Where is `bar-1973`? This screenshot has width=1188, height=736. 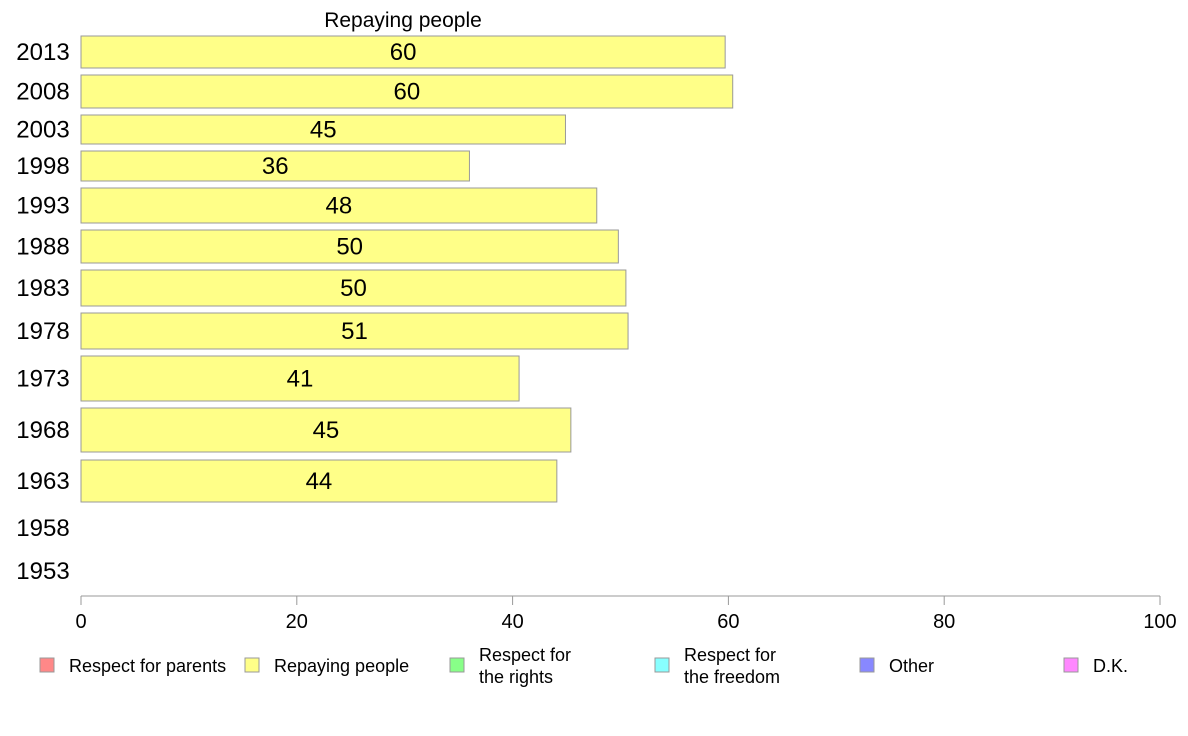 bar-1973 is located at coordinates (300, 378).